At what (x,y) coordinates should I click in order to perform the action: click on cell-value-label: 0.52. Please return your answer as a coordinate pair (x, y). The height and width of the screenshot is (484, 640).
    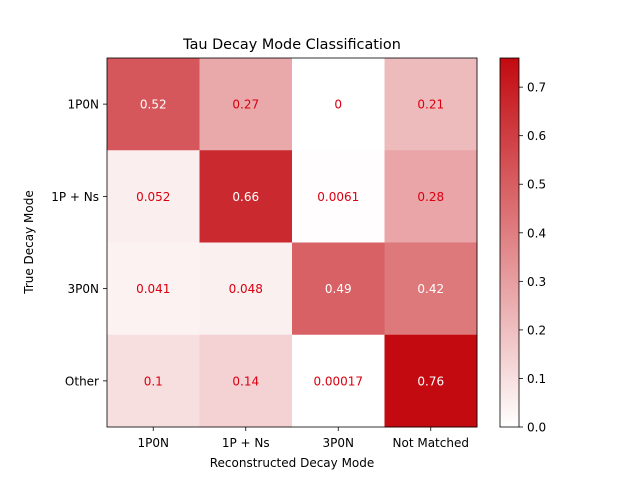
    Looking at the image, I should click on (153, 105).